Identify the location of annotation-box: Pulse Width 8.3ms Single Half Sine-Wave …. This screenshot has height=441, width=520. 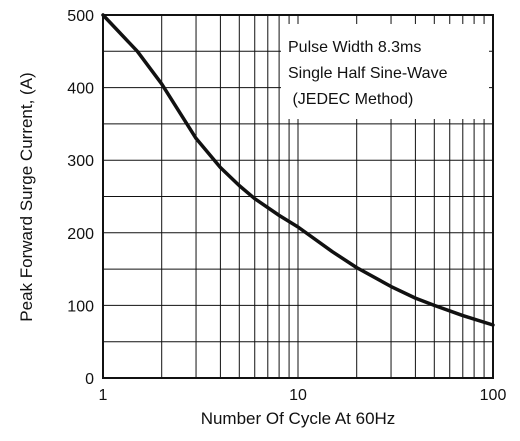
(385, 71).